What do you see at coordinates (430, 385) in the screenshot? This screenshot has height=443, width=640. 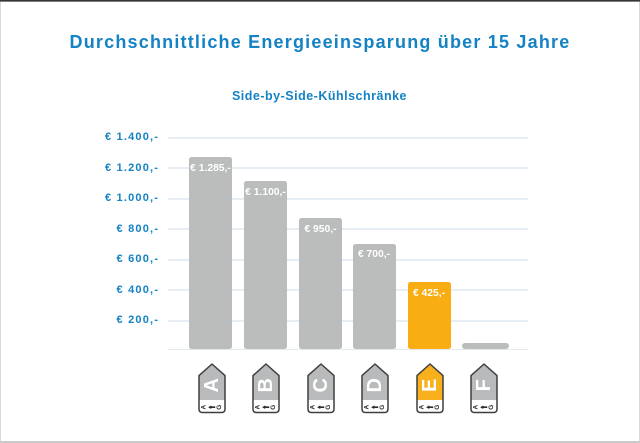 I see `svg-text: E` at bounding box center [430, 385].